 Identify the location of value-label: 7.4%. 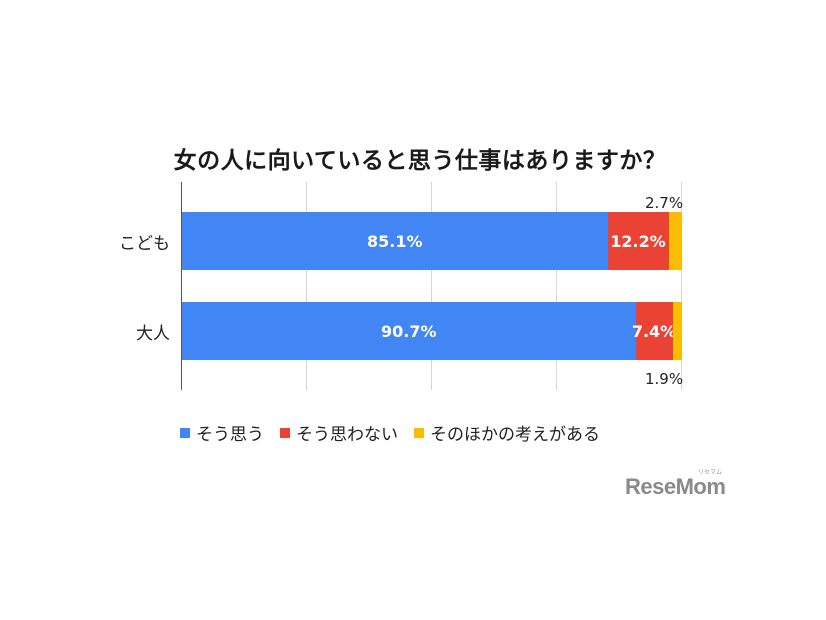
(654, 331).